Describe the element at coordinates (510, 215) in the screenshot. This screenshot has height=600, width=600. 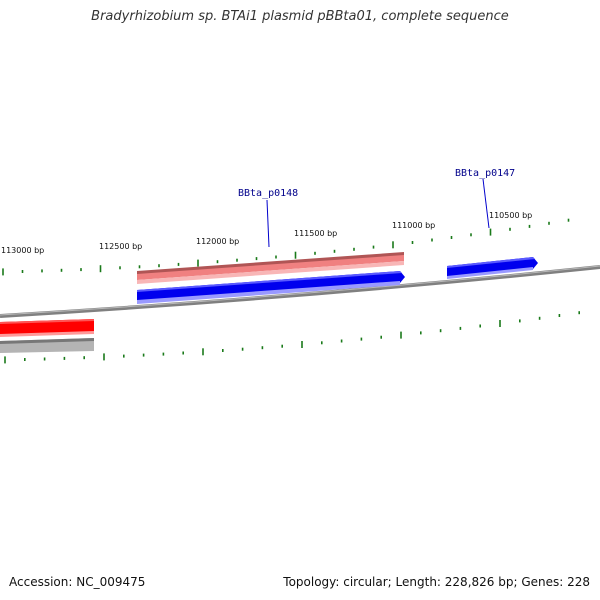
I see `scale-label-110500: 110500 bp` at that location.